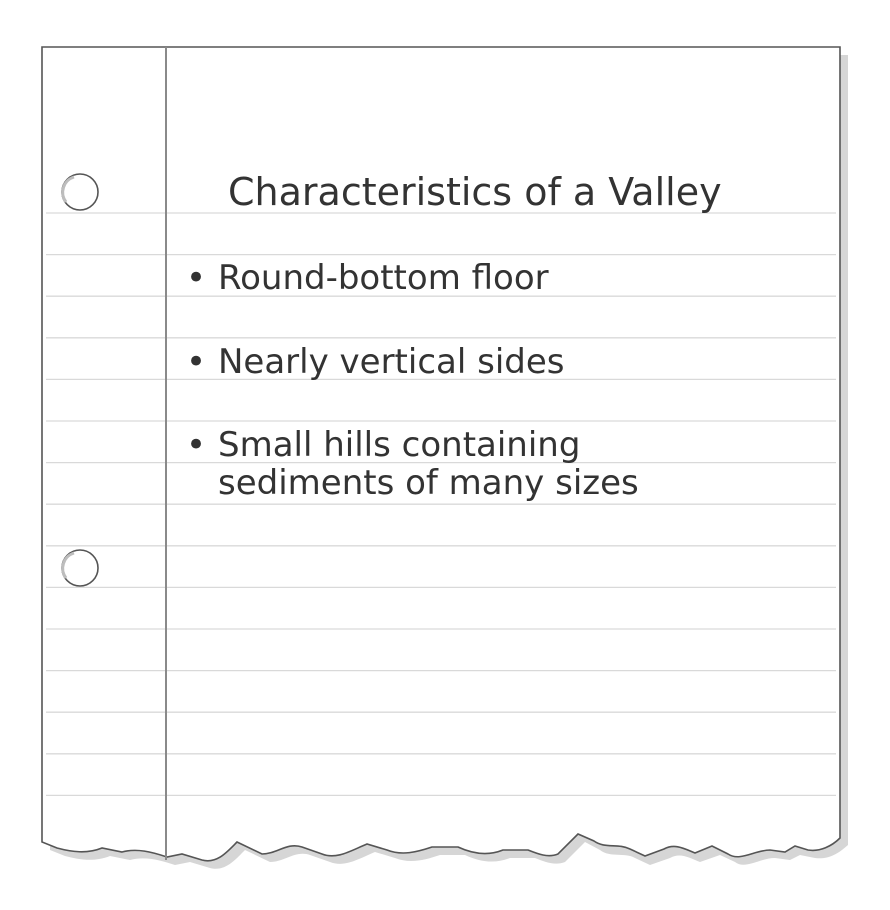 This screenshot has height=910, width=890. I want to click on list-item-text: Round-bottom floor, so click(383, 278).